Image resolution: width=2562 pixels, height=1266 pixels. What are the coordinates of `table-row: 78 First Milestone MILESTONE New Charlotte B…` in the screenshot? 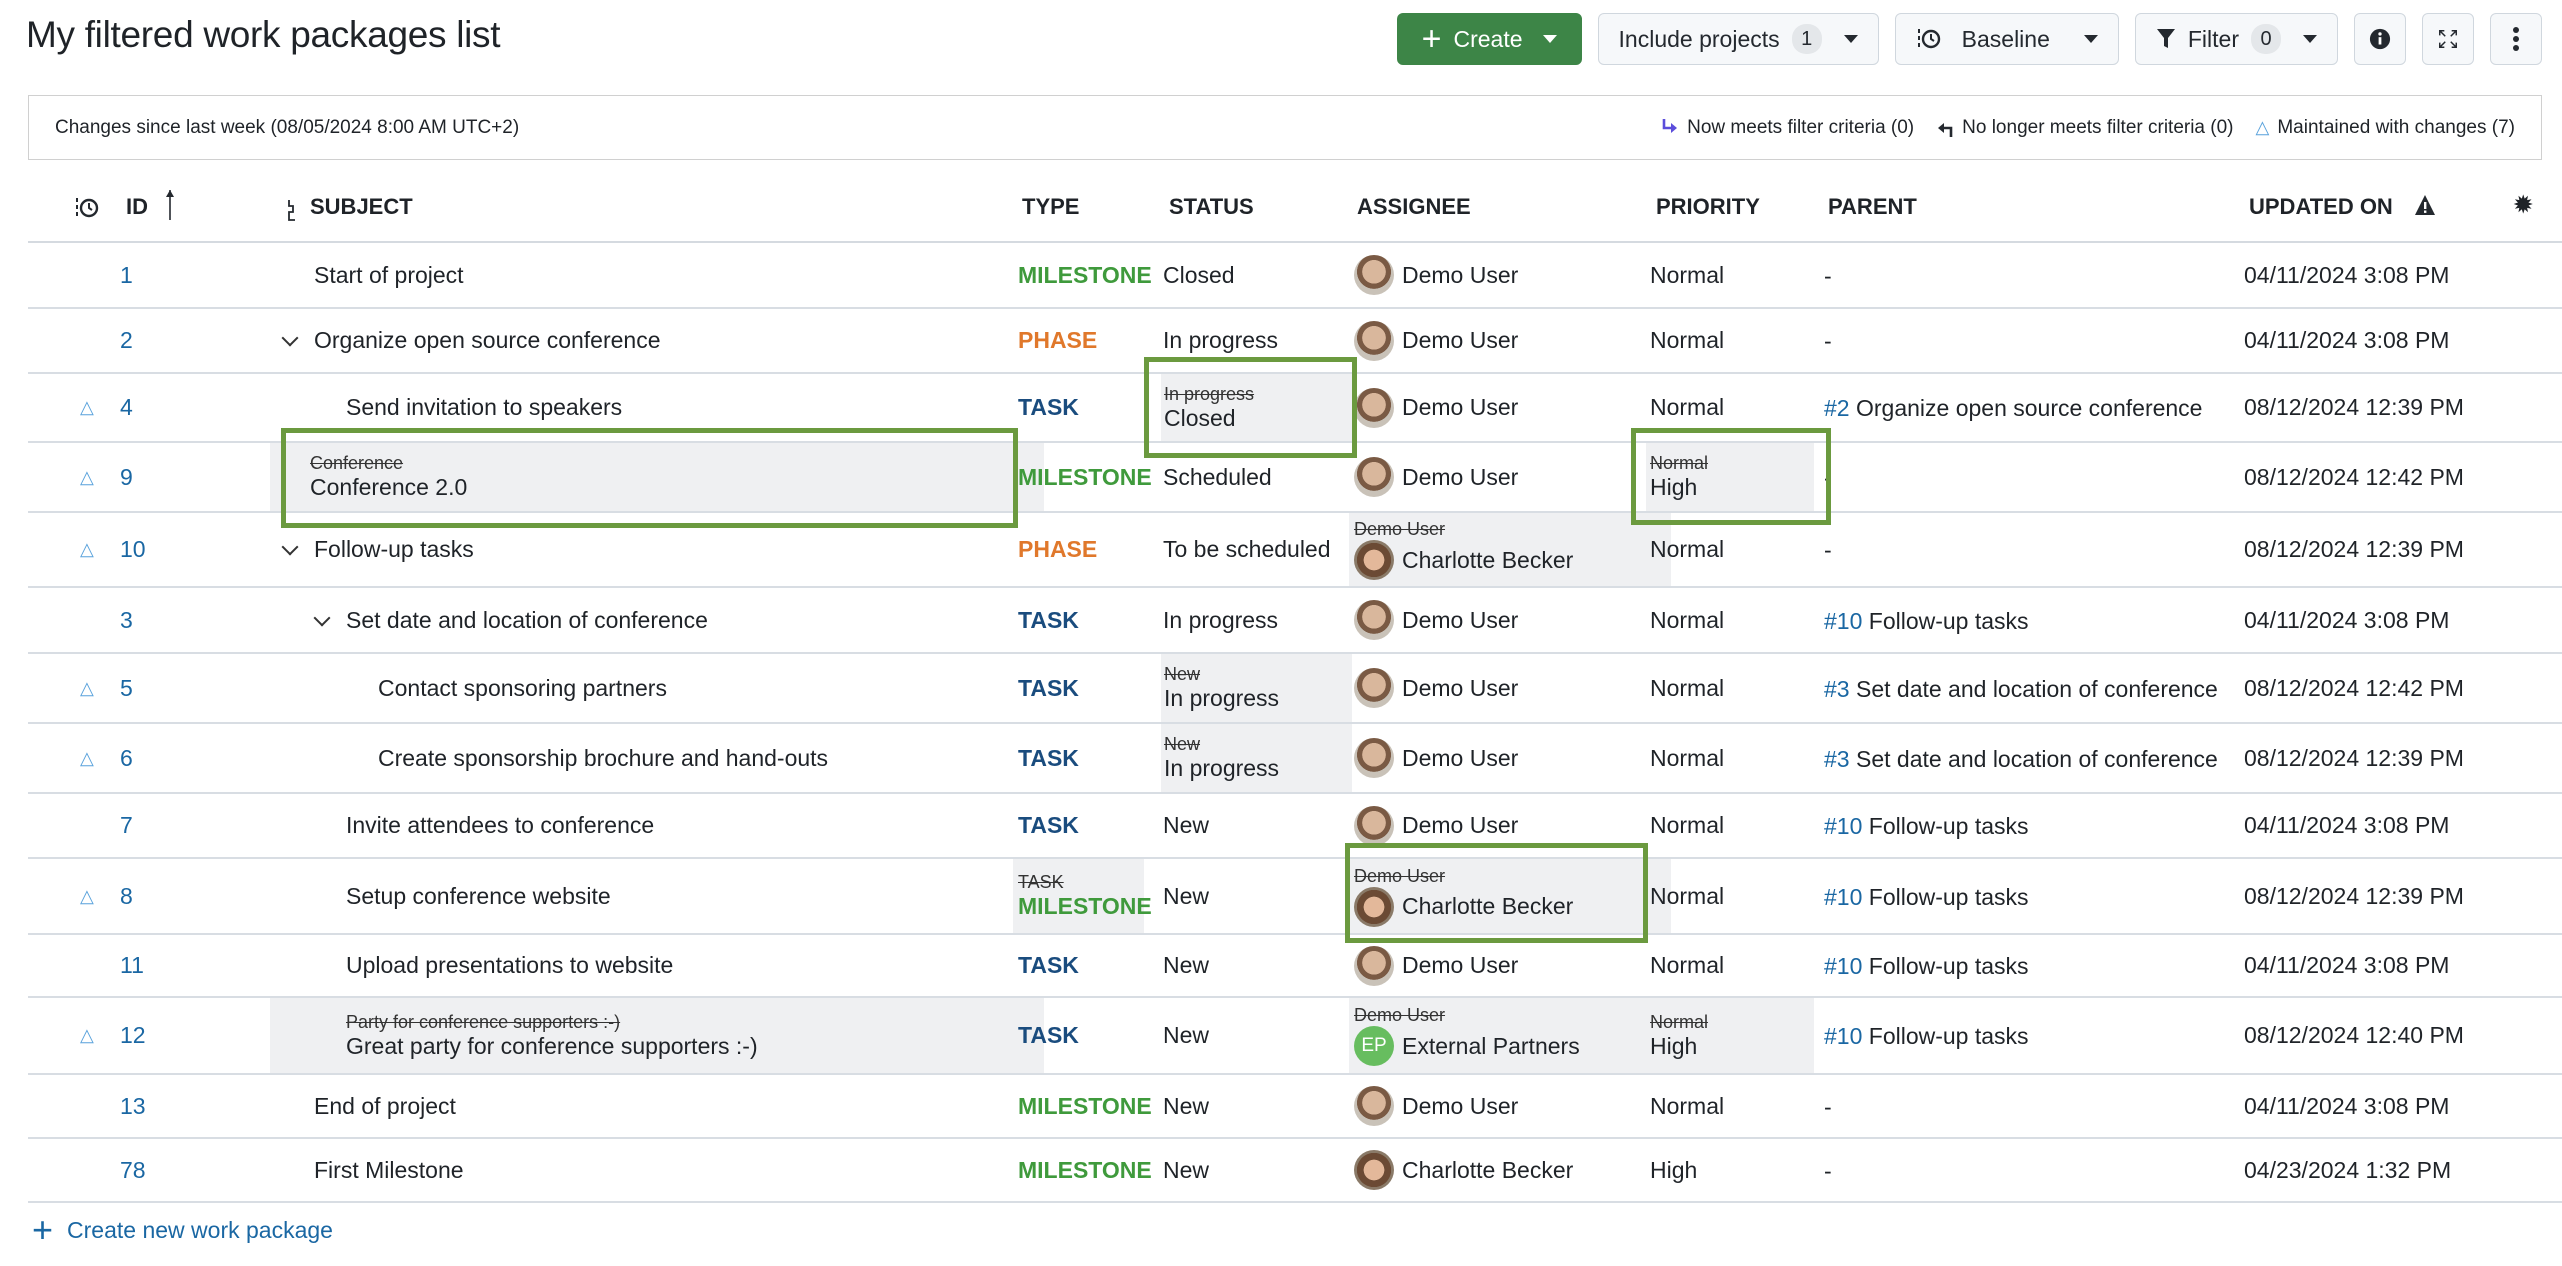 It's located at (1295, 1171).